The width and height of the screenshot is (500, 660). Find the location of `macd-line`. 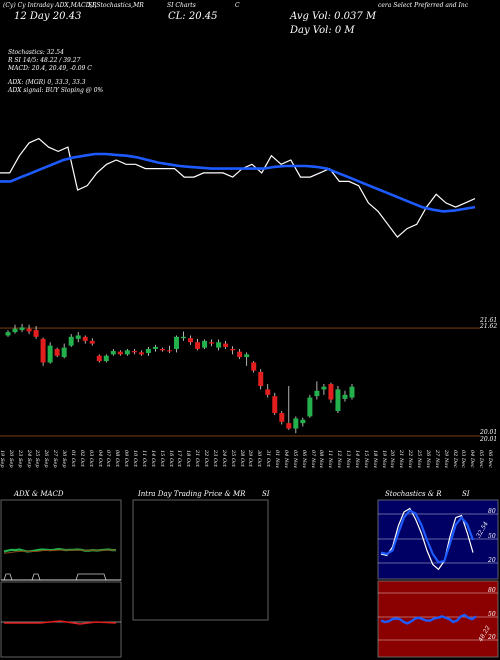

macd-line is located at coordinates (60, 622).